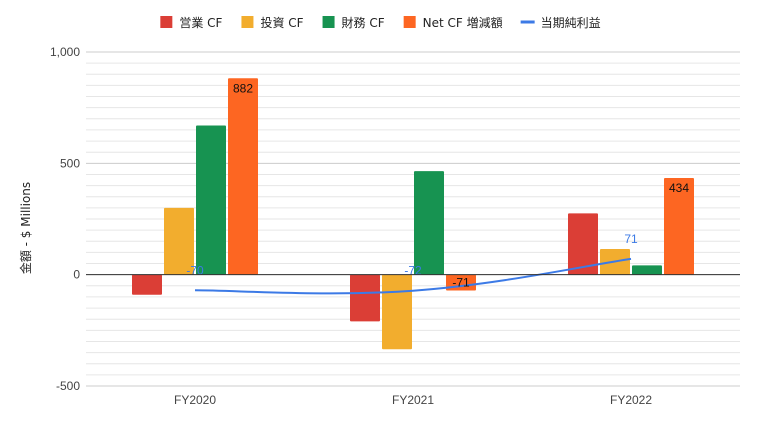 The image size is (760, 426). Describe the element at coordinates (461, 283) in the screenshot. I see `bar-data-label: -71` at that location.